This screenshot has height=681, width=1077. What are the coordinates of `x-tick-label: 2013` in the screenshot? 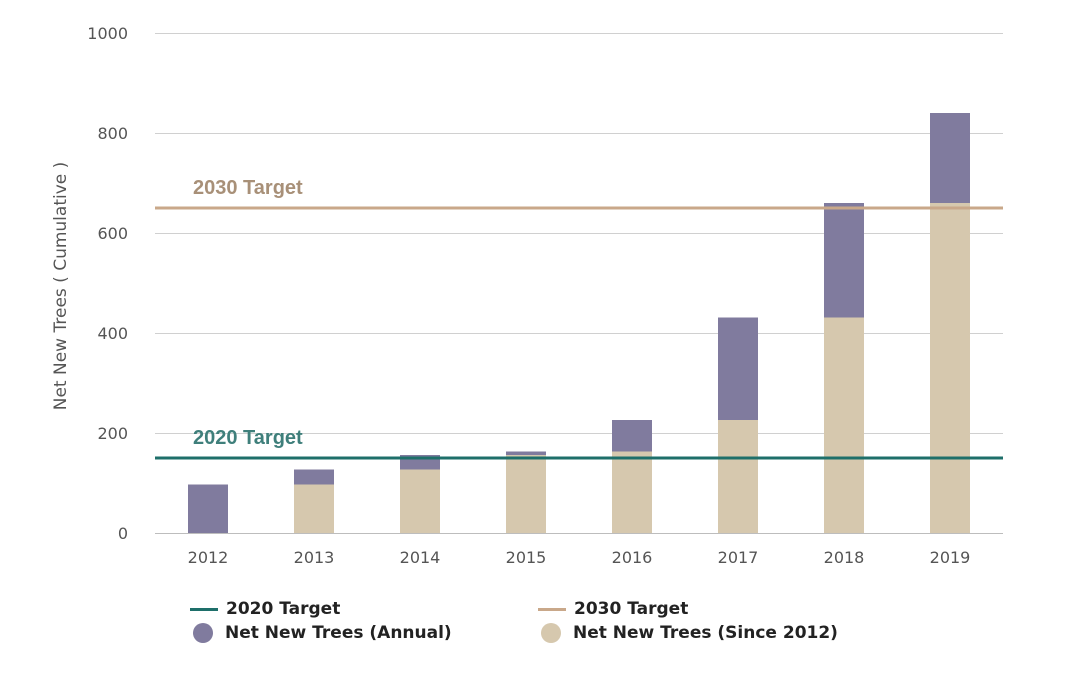 It's located at (314, 557).